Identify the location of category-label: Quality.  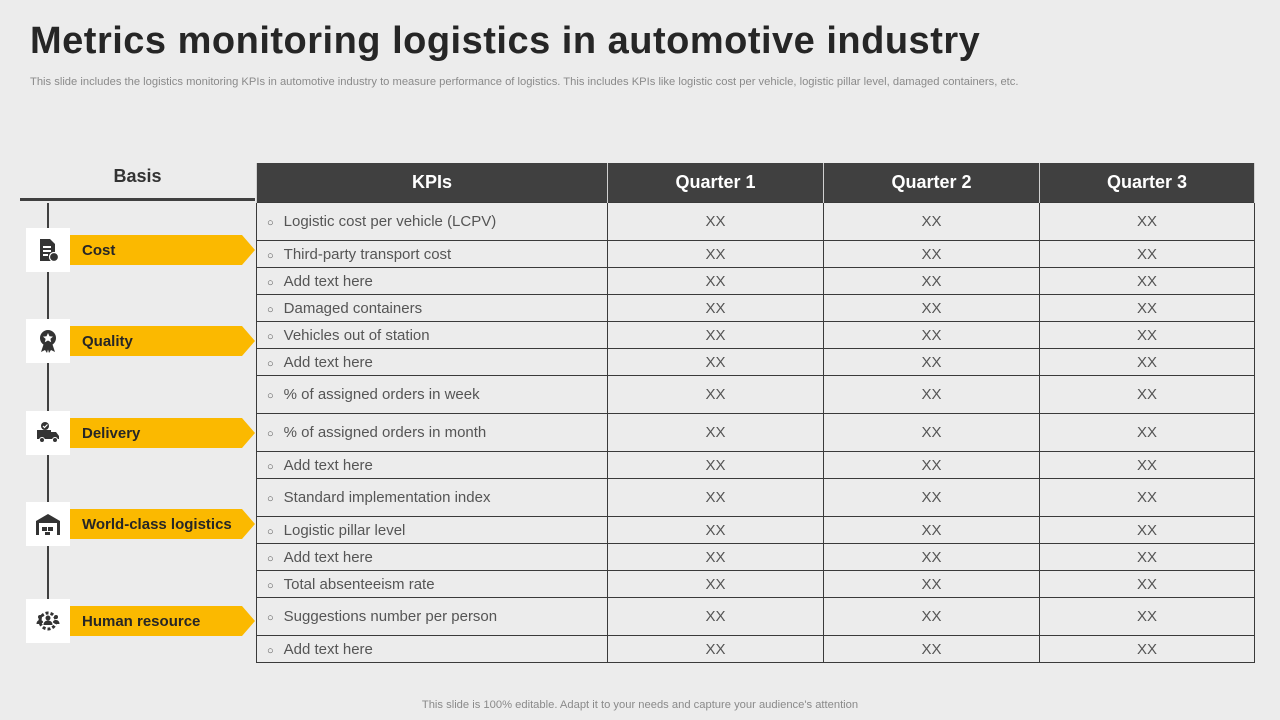
(162, 341).